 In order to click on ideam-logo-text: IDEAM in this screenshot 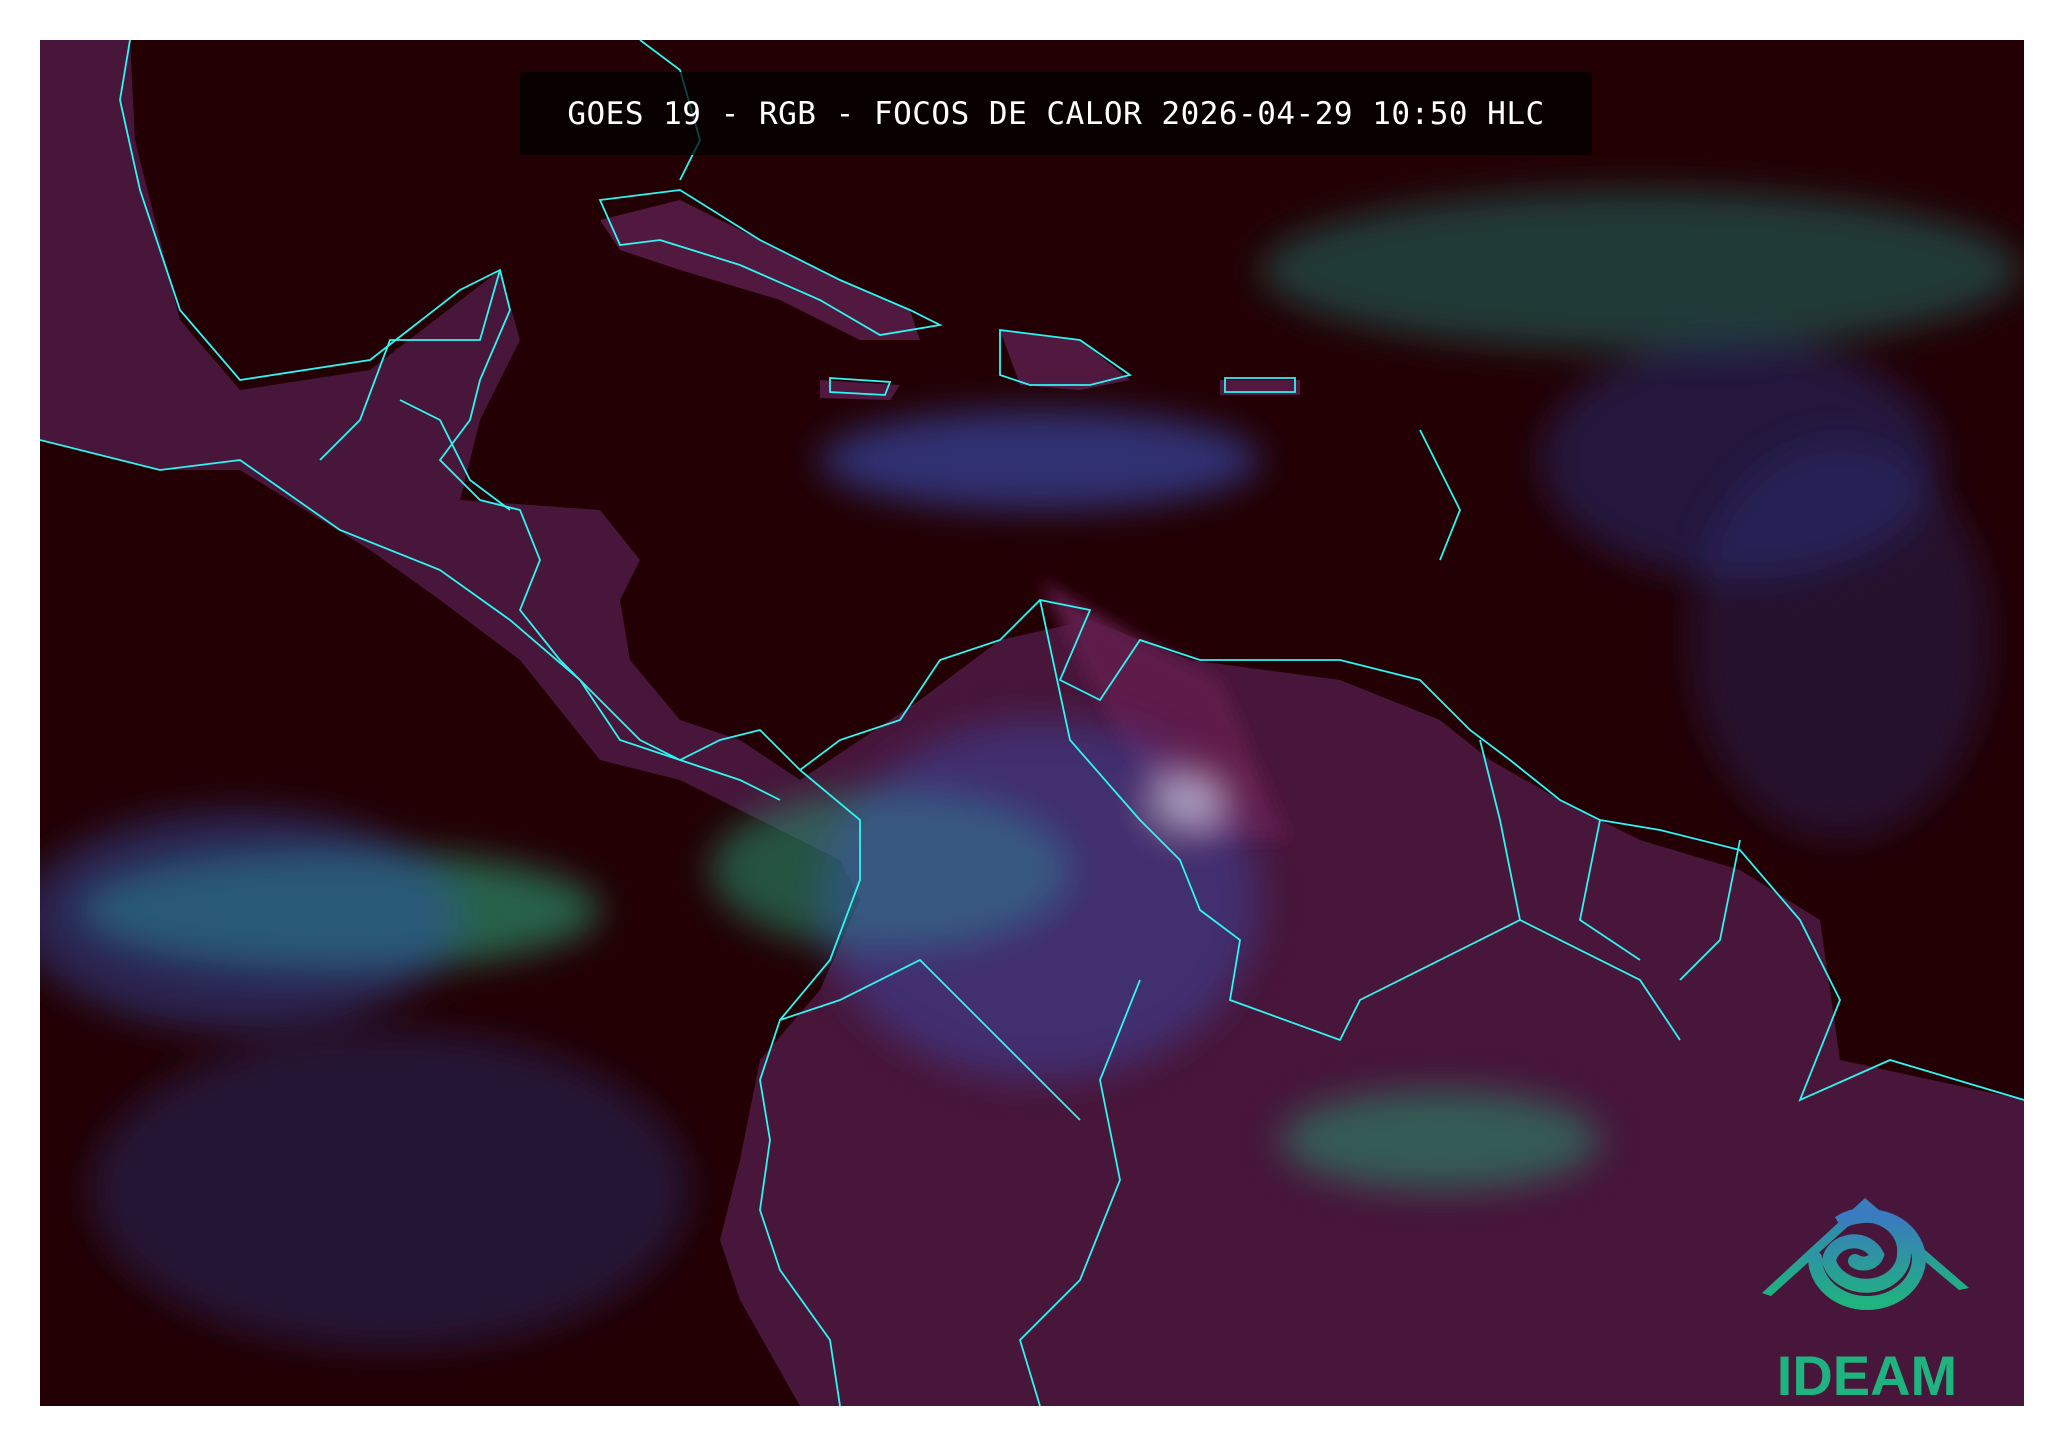, I will do `click(1867, 1375)`.